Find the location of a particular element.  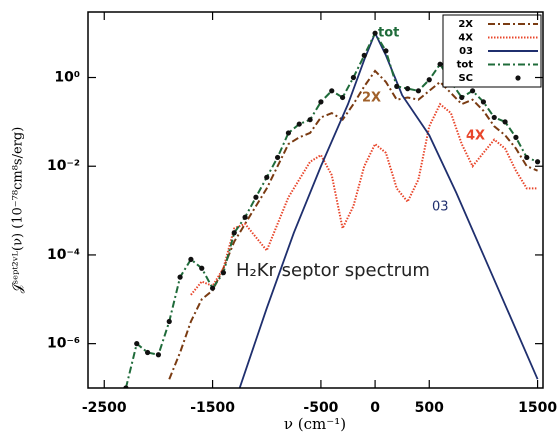

y-tick-label: 10⁰ is located at coordinates (67, 78).